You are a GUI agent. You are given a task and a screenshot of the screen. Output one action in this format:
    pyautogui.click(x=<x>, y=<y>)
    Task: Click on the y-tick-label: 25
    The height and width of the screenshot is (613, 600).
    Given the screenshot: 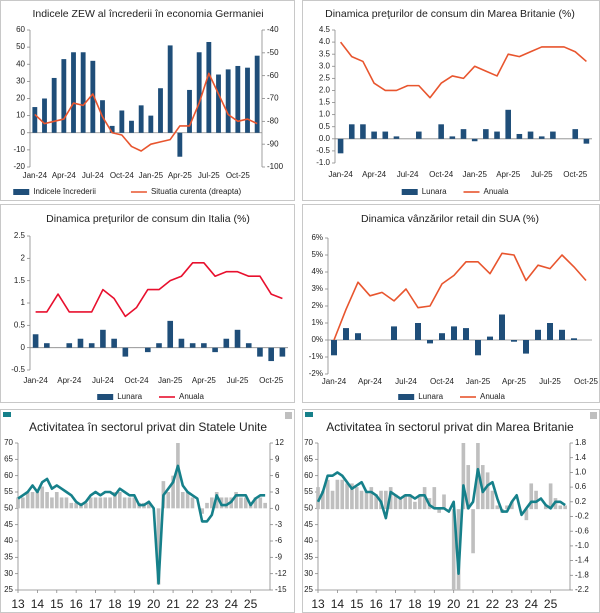 What is the action you would take?
    pyautogui.click(x=8, y=589)
    